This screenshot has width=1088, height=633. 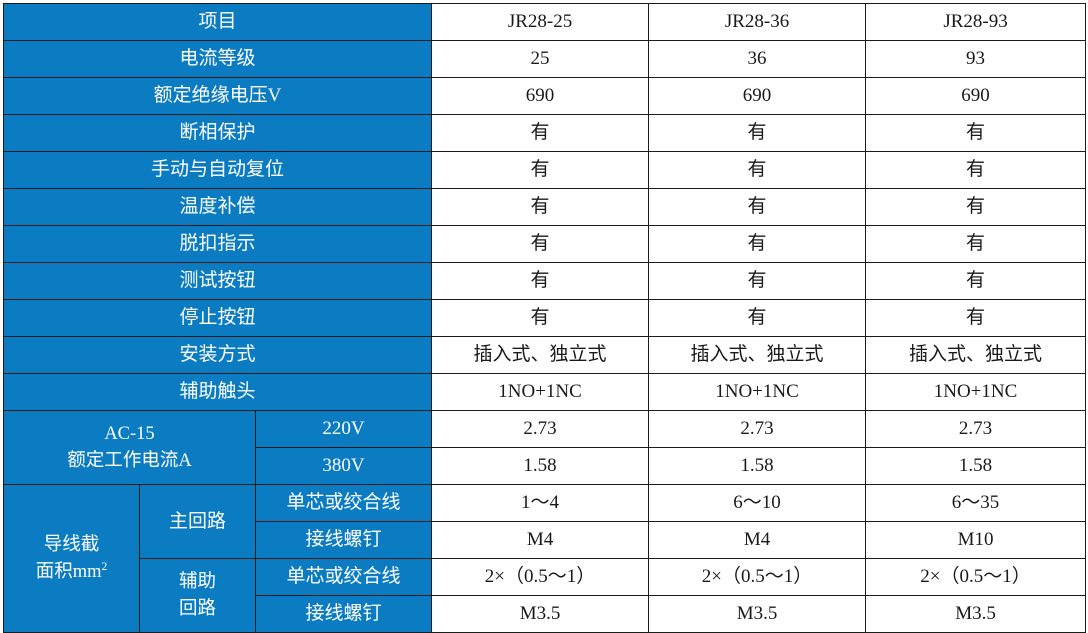 I want to click on table-row: 断相保护 有 有 有, so click(x=544, y=133).